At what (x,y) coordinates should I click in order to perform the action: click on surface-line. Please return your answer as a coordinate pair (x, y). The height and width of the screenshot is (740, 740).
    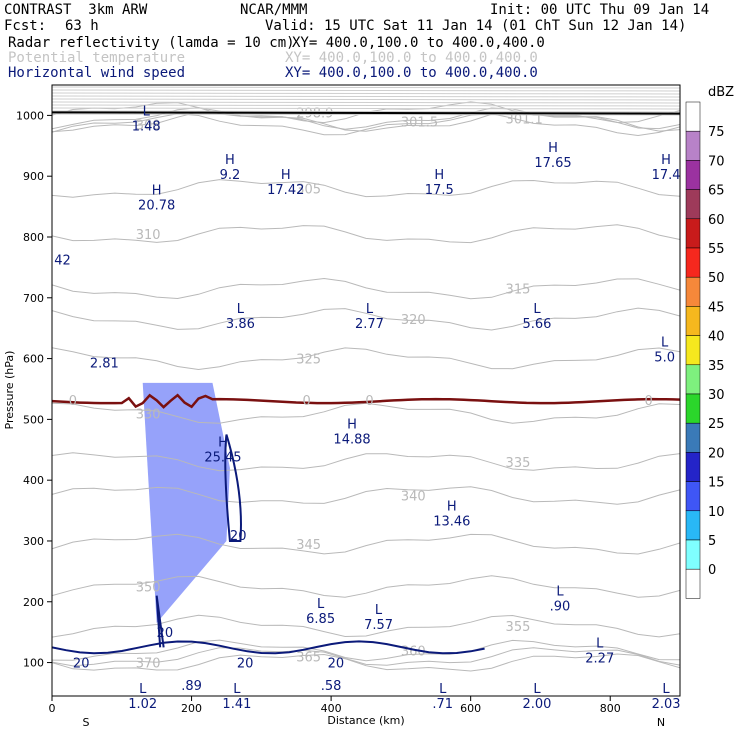
    Looking at the image, I should click on (366, 113).